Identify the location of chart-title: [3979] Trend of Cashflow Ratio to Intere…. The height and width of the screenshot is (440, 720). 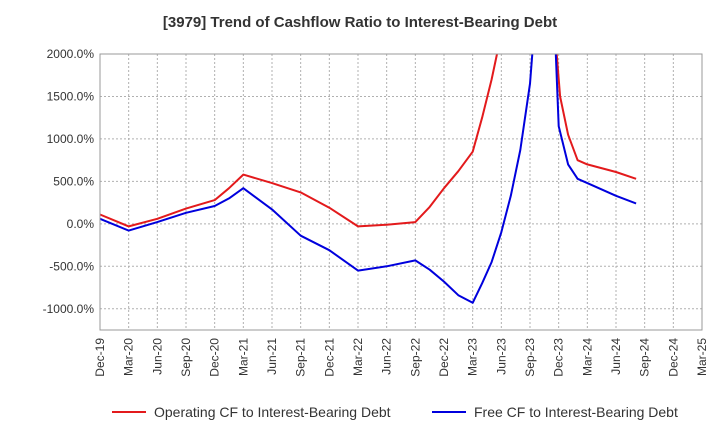
(360, 22).